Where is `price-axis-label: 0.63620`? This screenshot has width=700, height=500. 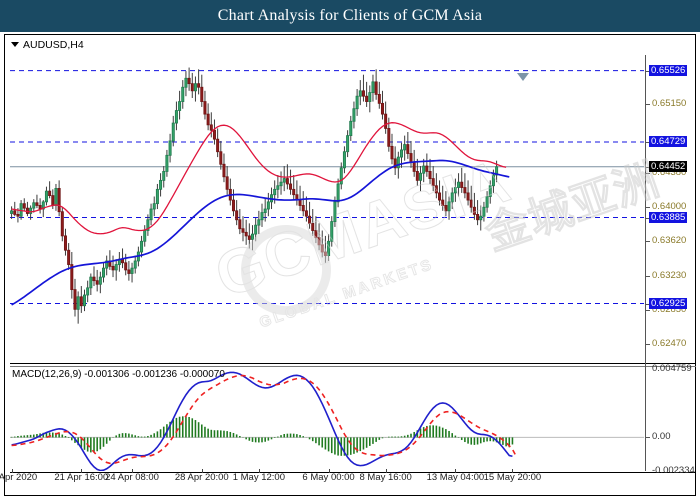 price-axis-label: 0.63620 is located at coordinates (669, 241).